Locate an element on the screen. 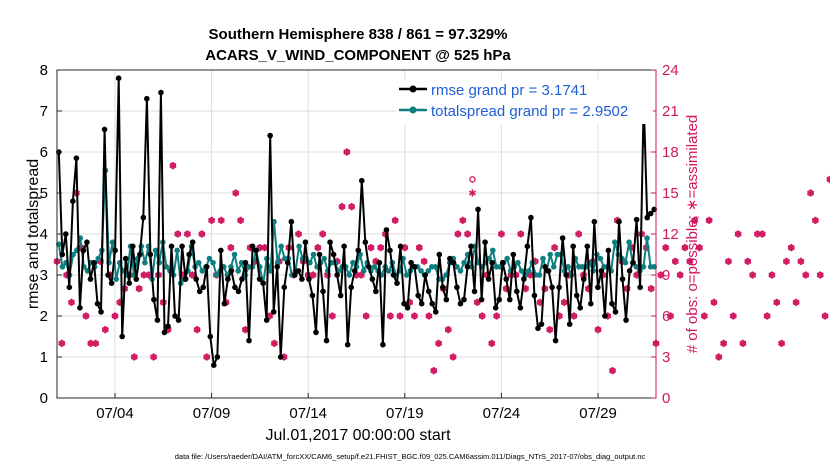 This screenshot has width=830, height=470. y-axis-label-right: # of obs: o=possible; ∗=assimilated is located at coordinates (692, 234).